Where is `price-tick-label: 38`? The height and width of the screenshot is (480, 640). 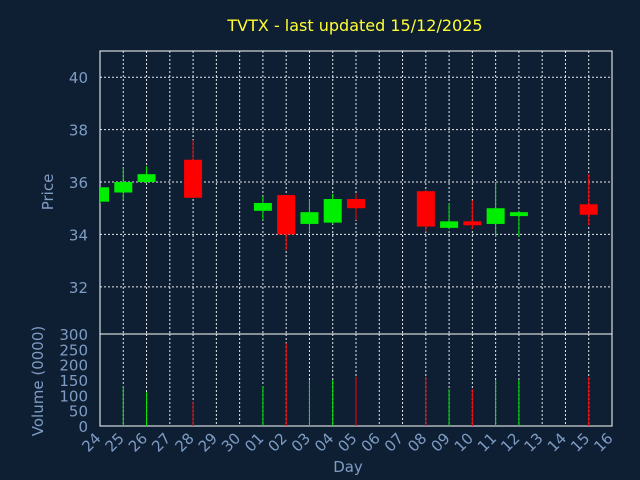 price-tick-label: 38 is located at coordinates (78, 131).